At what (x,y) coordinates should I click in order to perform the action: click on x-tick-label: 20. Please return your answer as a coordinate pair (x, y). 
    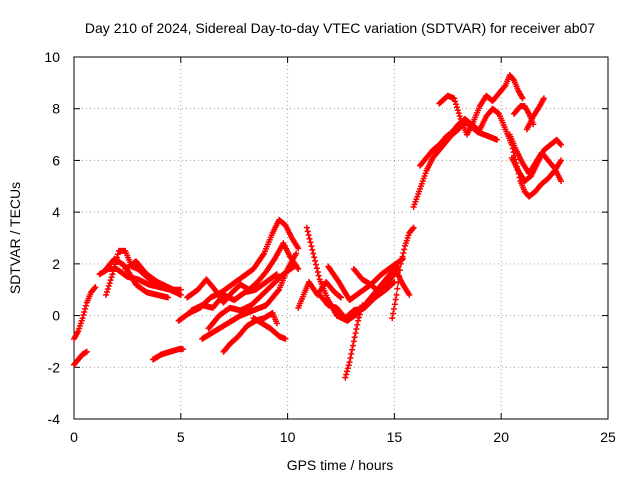
    Looking at the image, I should click on (501, 437).